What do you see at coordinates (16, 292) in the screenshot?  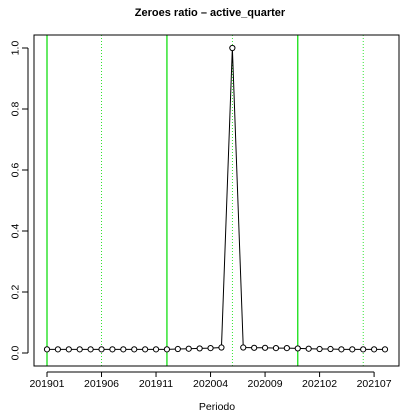 I see `y-tick-label-0.2: 0.2` at bounding box center [16, 292].